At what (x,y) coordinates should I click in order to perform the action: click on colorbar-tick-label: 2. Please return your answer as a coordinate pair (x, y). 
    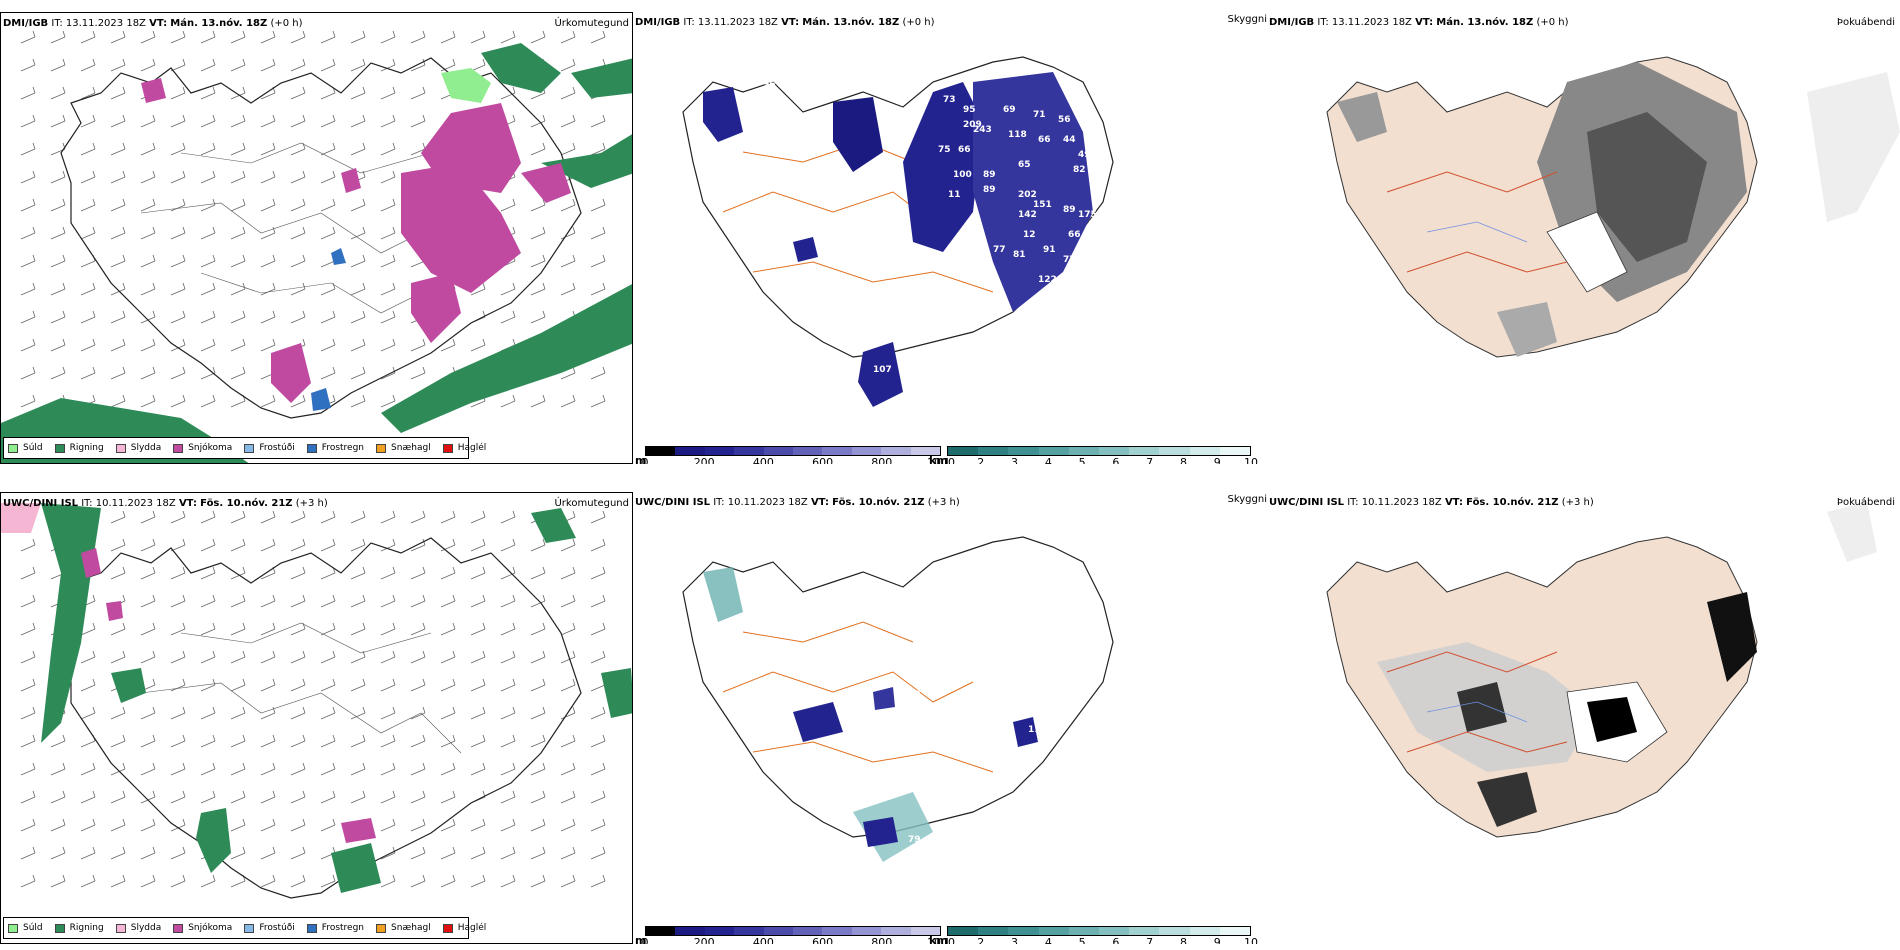
    Looking at the image, I should click on (981, 940).